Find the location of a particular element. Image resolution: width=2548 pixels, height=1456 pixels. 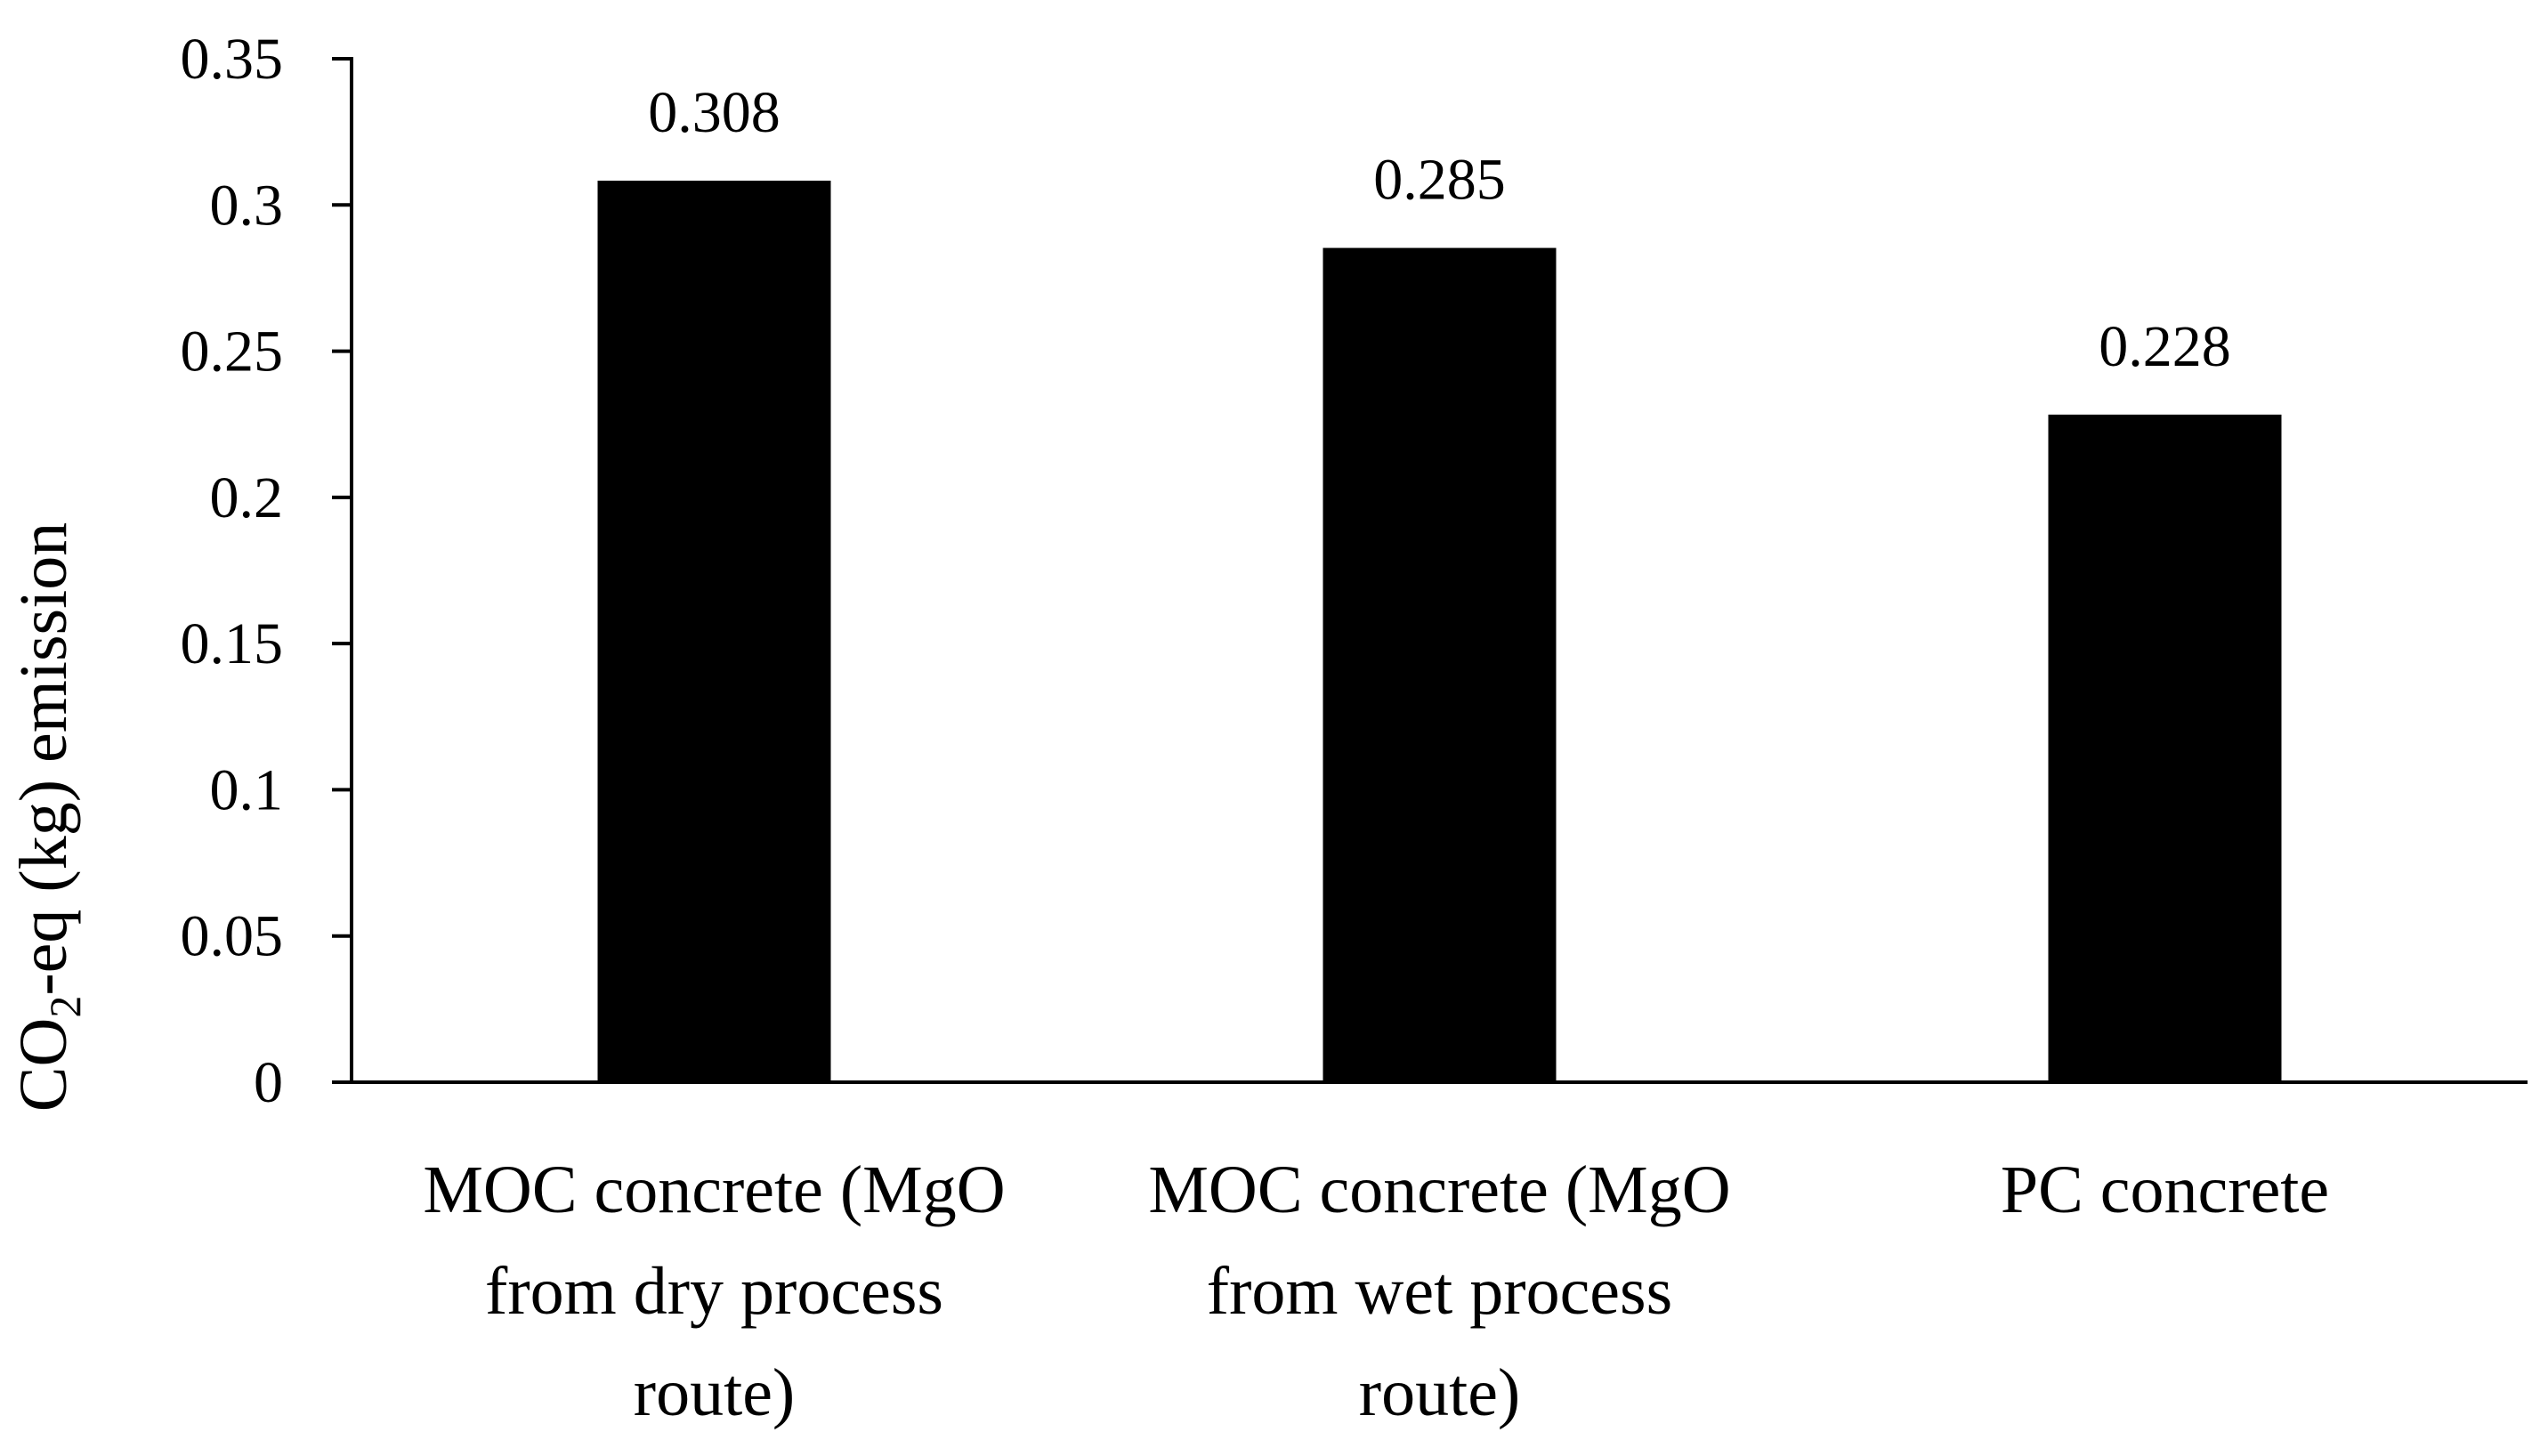

y-tick-label: 0.2 is located at coordinates (247, 498).